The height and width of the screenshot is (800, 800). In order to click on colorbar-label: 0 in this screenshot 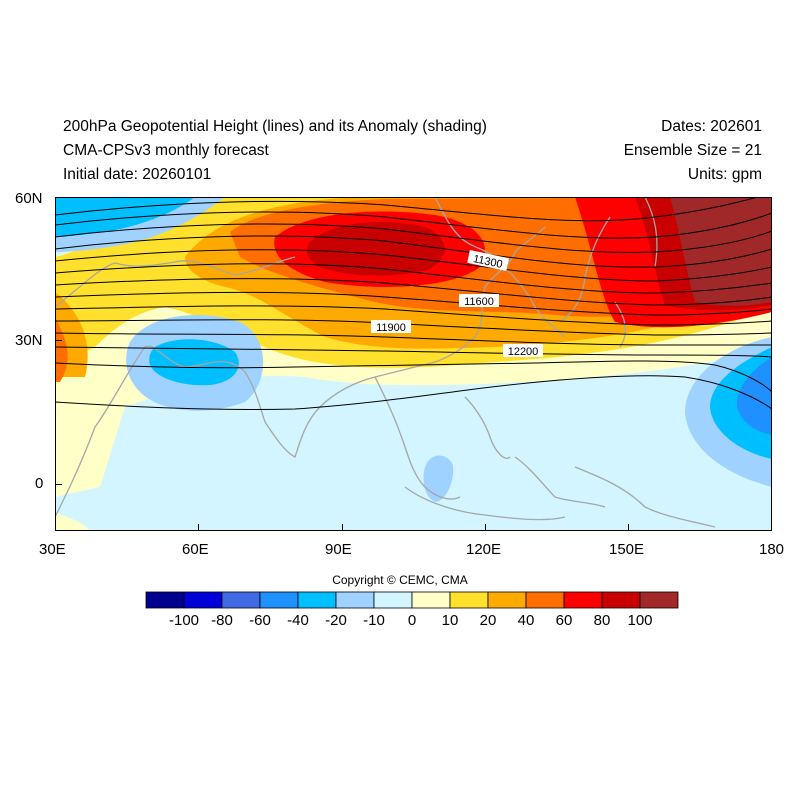, I will do `click(412, 620)`.